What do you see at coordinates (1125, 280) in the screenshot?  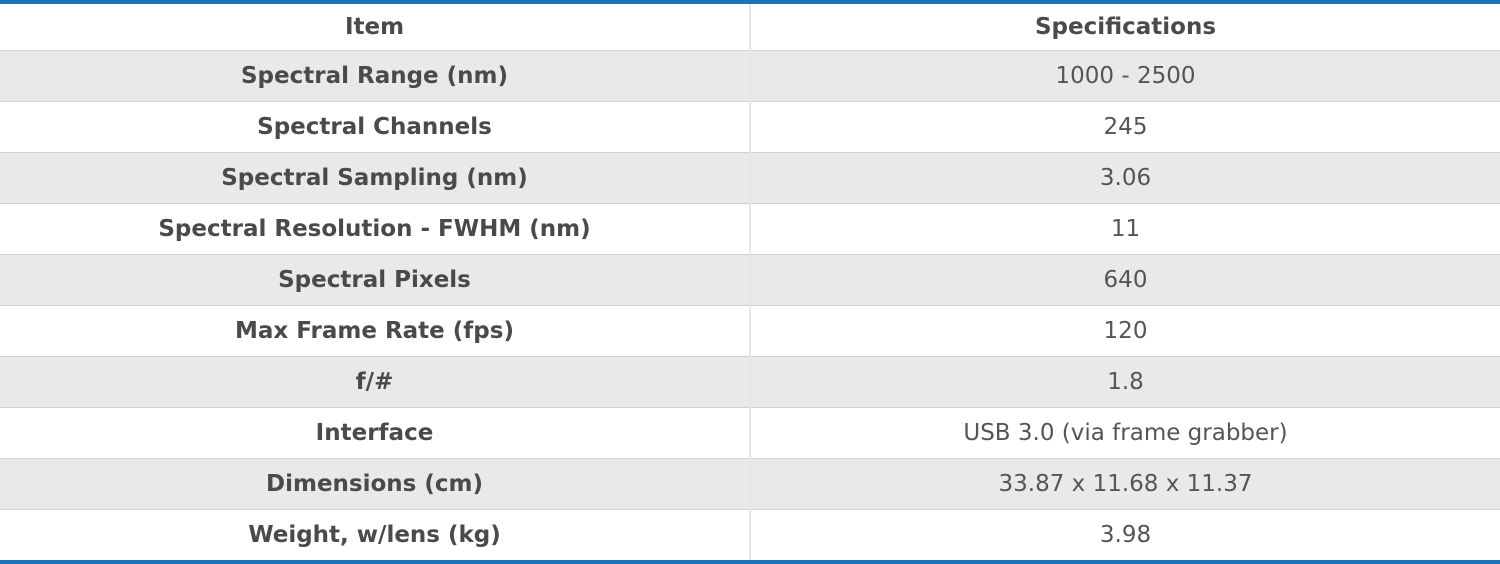 I see `spec-cell: 640` at bounding box center [1125, 280].